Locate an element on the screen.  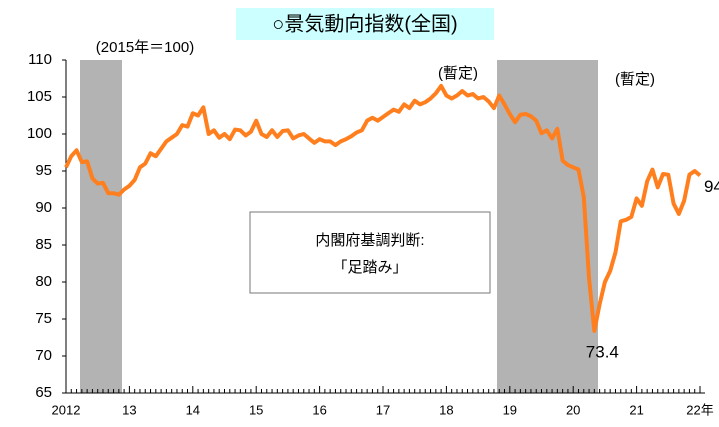
x-tick-label: 22年 is located at coordinates (699, 409).